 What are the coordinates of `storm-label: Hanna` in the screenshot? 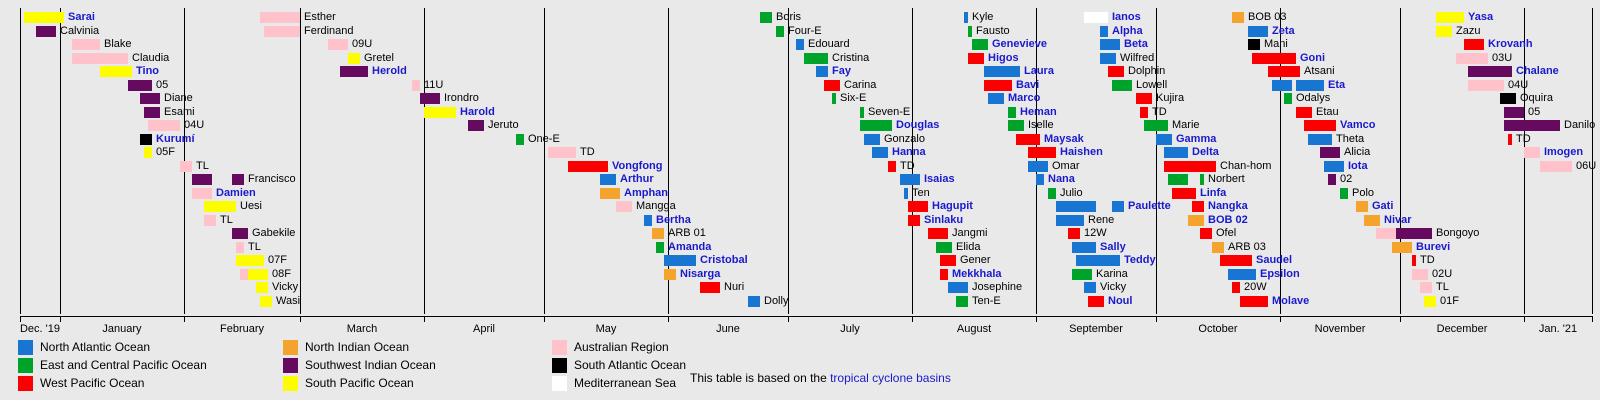 It's located at (909, 152).